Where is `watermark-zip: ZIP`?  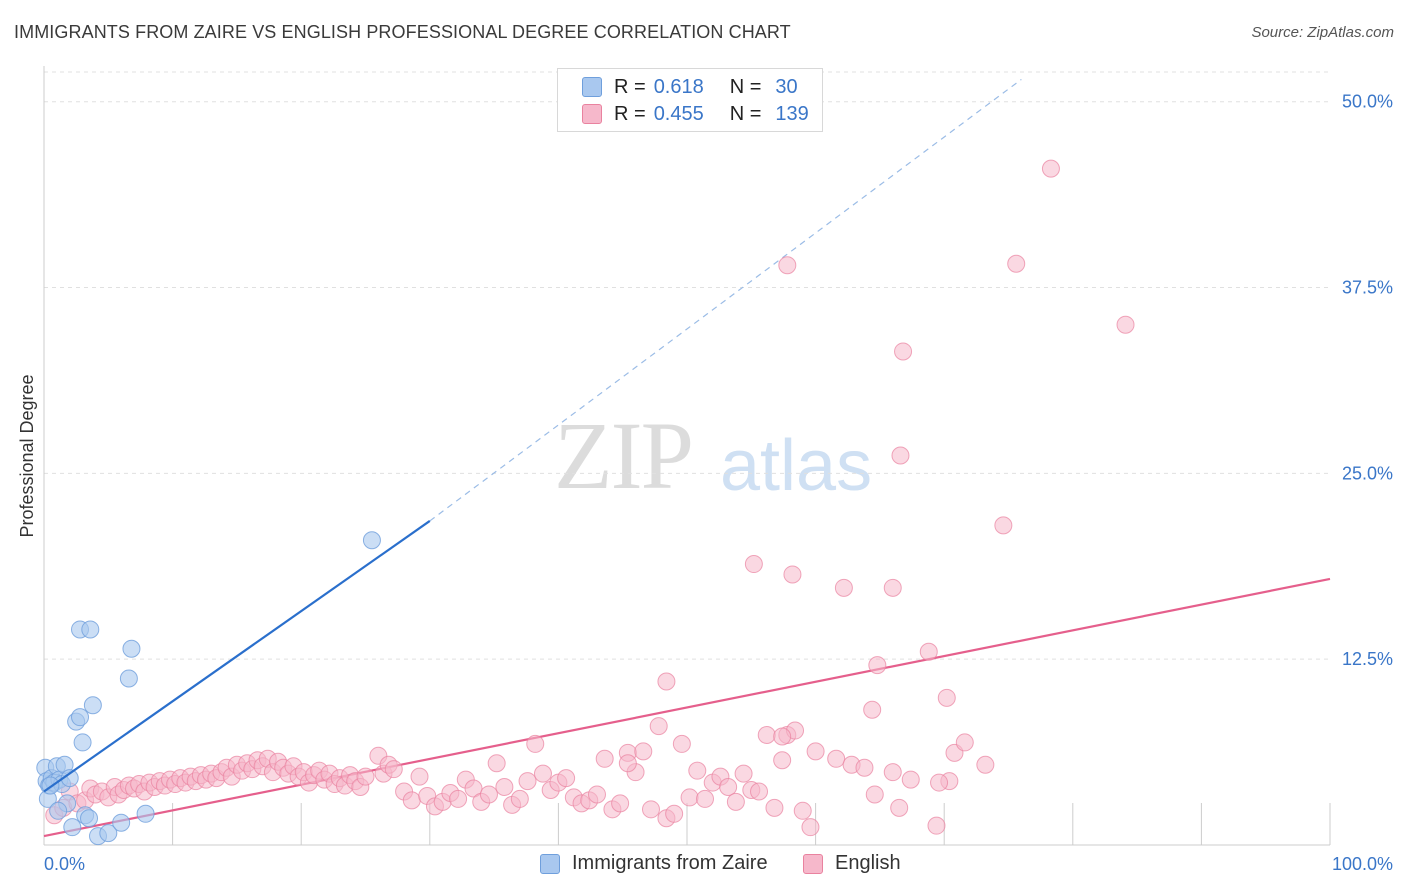
watermark-zip: ZIP is located at coordinates (624, 455).